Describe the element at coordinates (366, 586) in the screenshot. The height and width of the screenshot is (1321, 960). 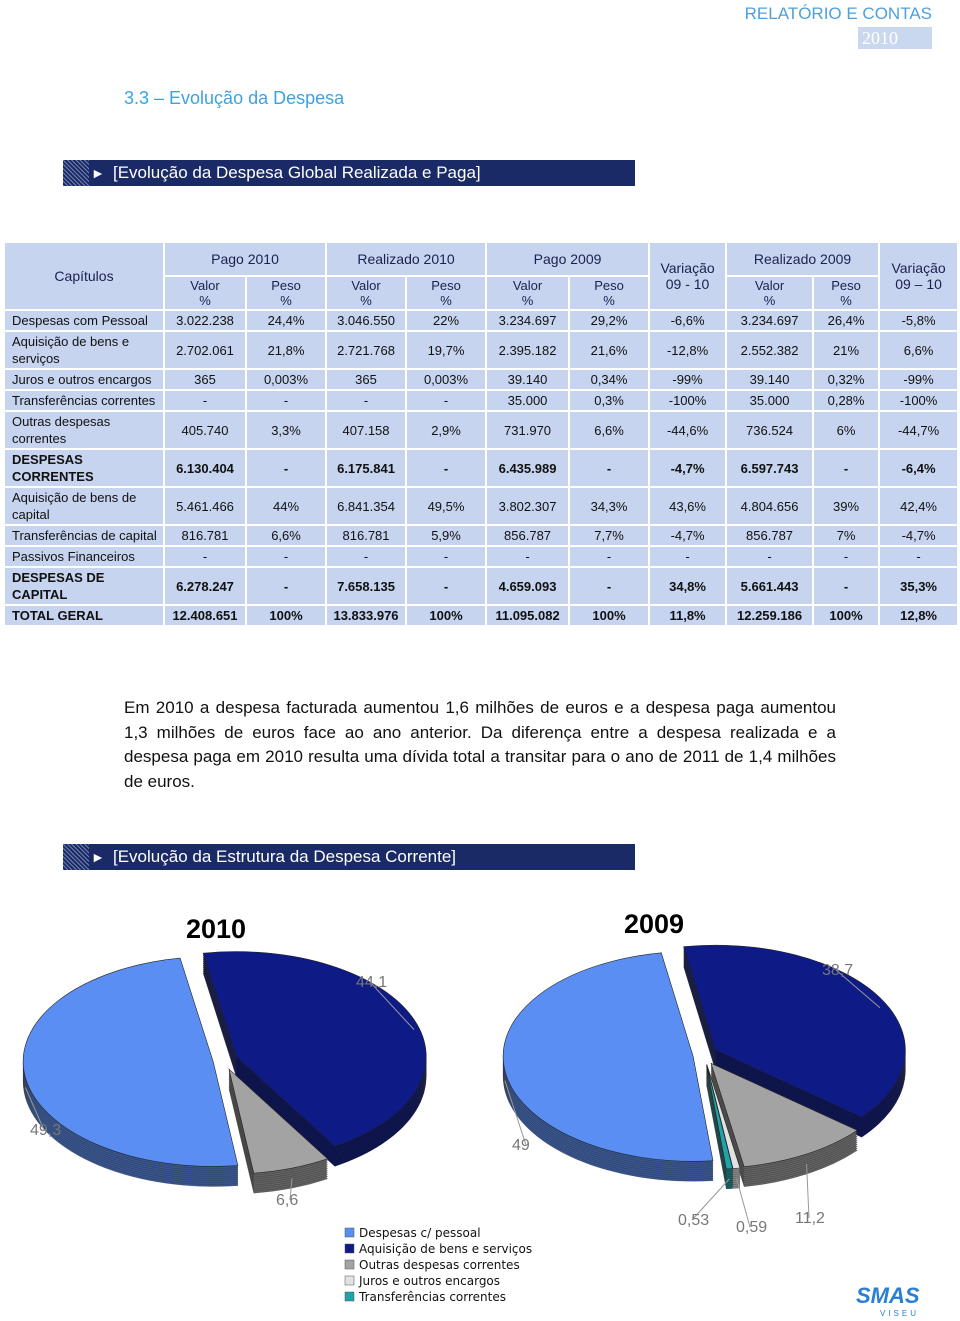
I see `cell: 7.658.135` at that location.